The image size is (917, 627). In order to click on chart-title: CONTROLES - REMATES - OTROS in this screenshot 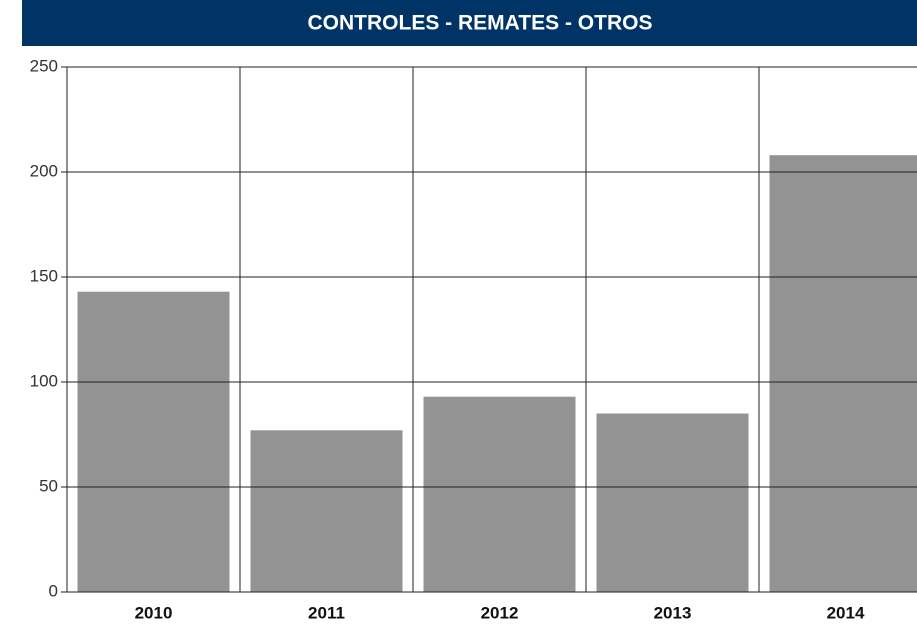, I will do `click(480, 23)`.